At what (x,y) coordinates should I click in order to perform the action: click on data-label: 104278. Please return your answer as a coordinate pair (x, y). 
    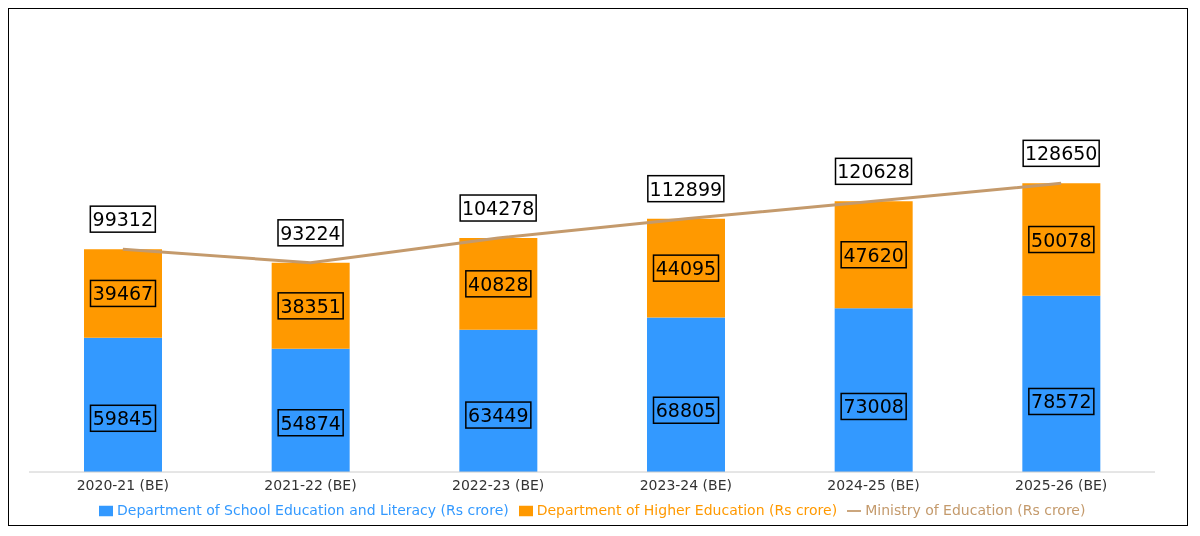
    Looking at the image, I should click on (498, 208).